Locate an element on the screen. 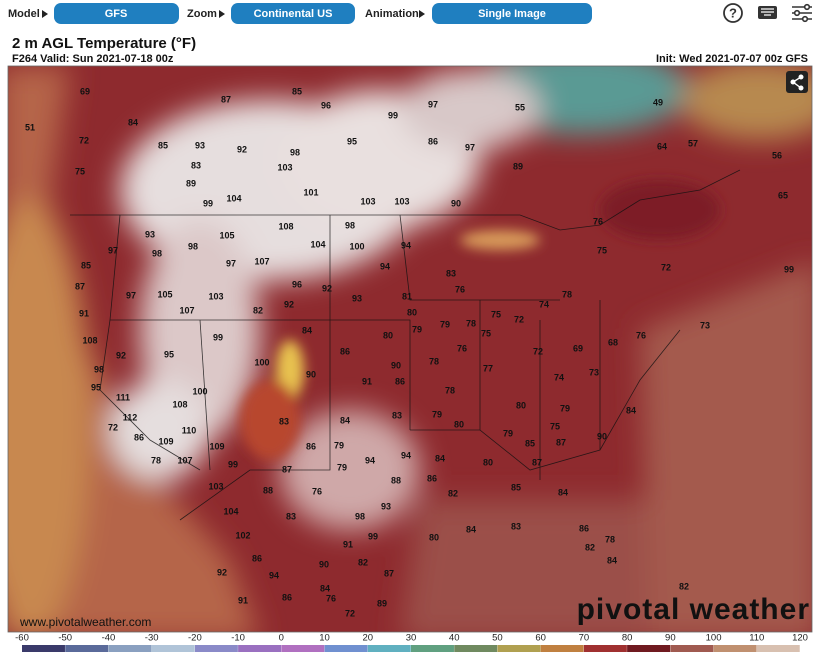 The image size is (820, 661). model-button is located at coordinates (116, 13).